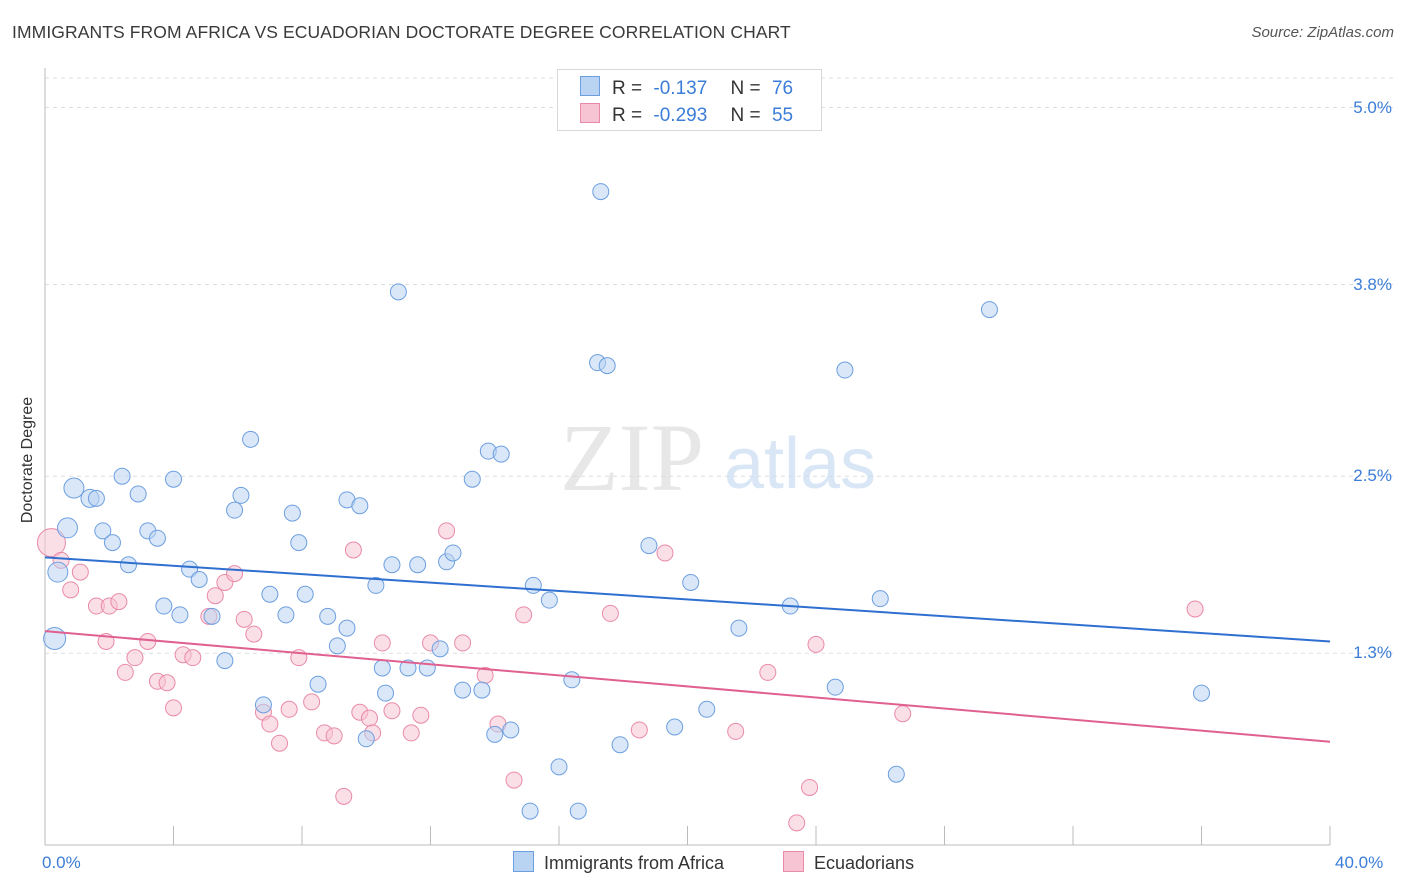 The image size is (1406, 892). What do you see at coordinates (745, 88) in the screenshot?
I see `legend-n-label: N =` at bounding box center [745, 88].